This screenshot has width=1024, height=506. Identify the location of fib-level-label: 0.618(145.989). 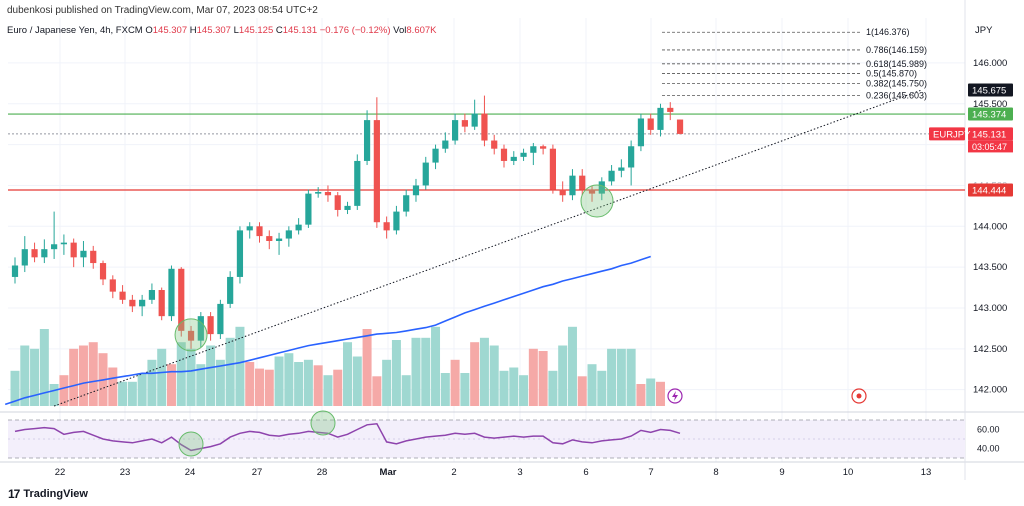
(896, 64).